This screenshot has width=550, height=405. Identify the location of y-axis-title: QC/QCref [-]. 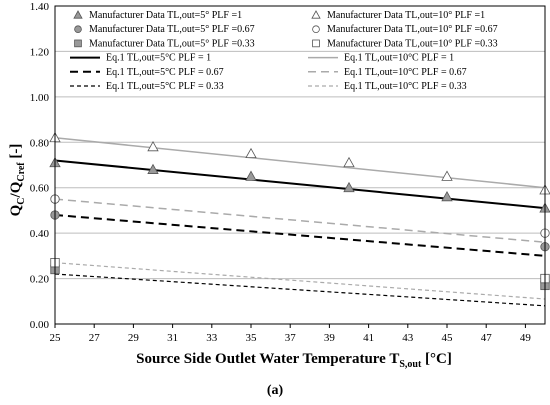
(17, 180).